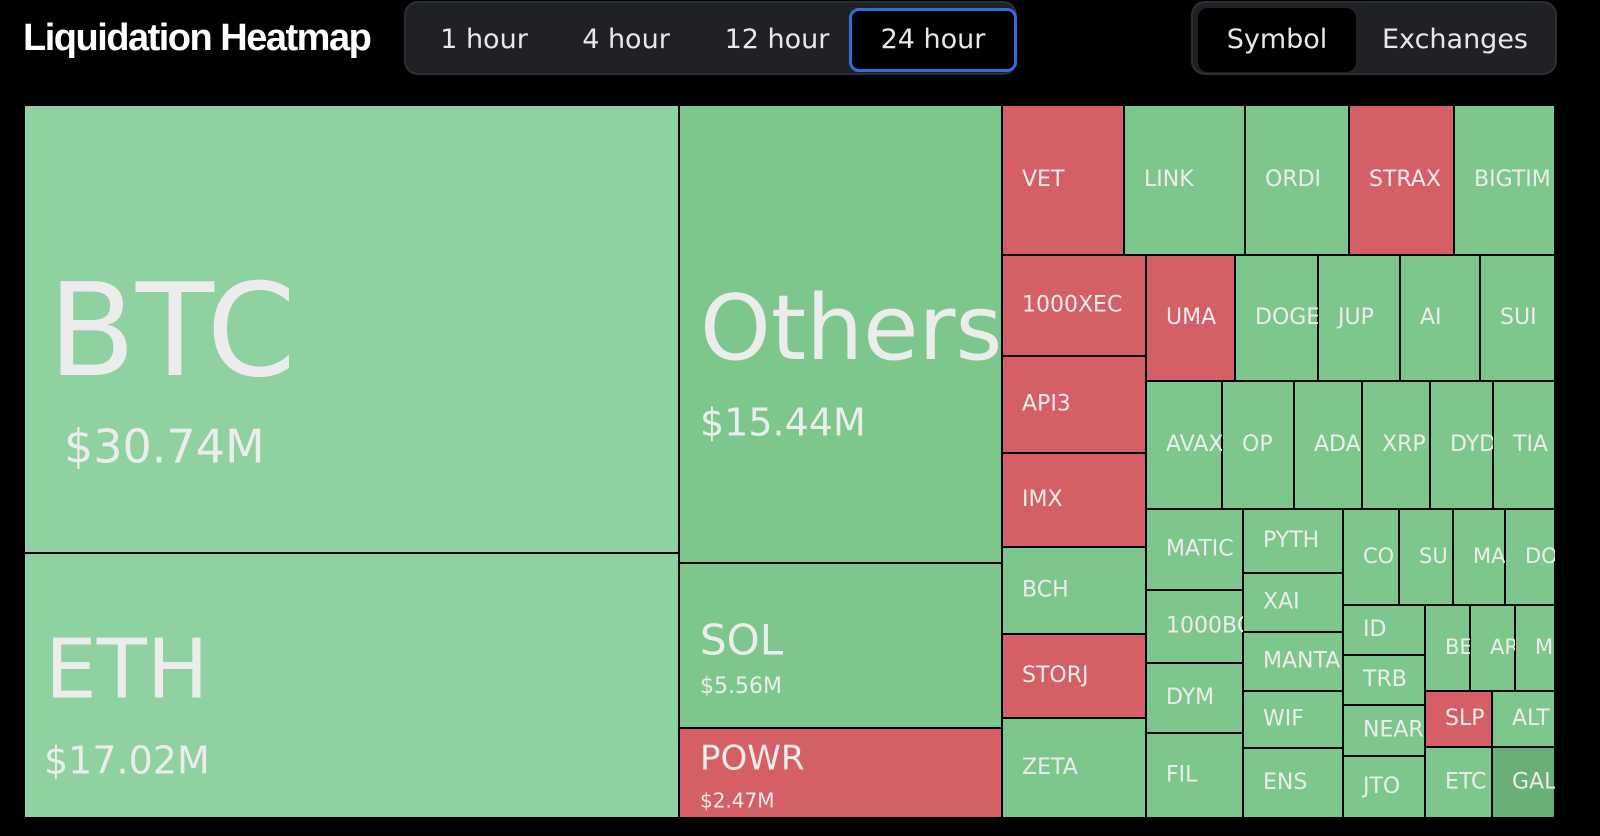  I want to click on tile-rect-bch, so click(1074, 590).